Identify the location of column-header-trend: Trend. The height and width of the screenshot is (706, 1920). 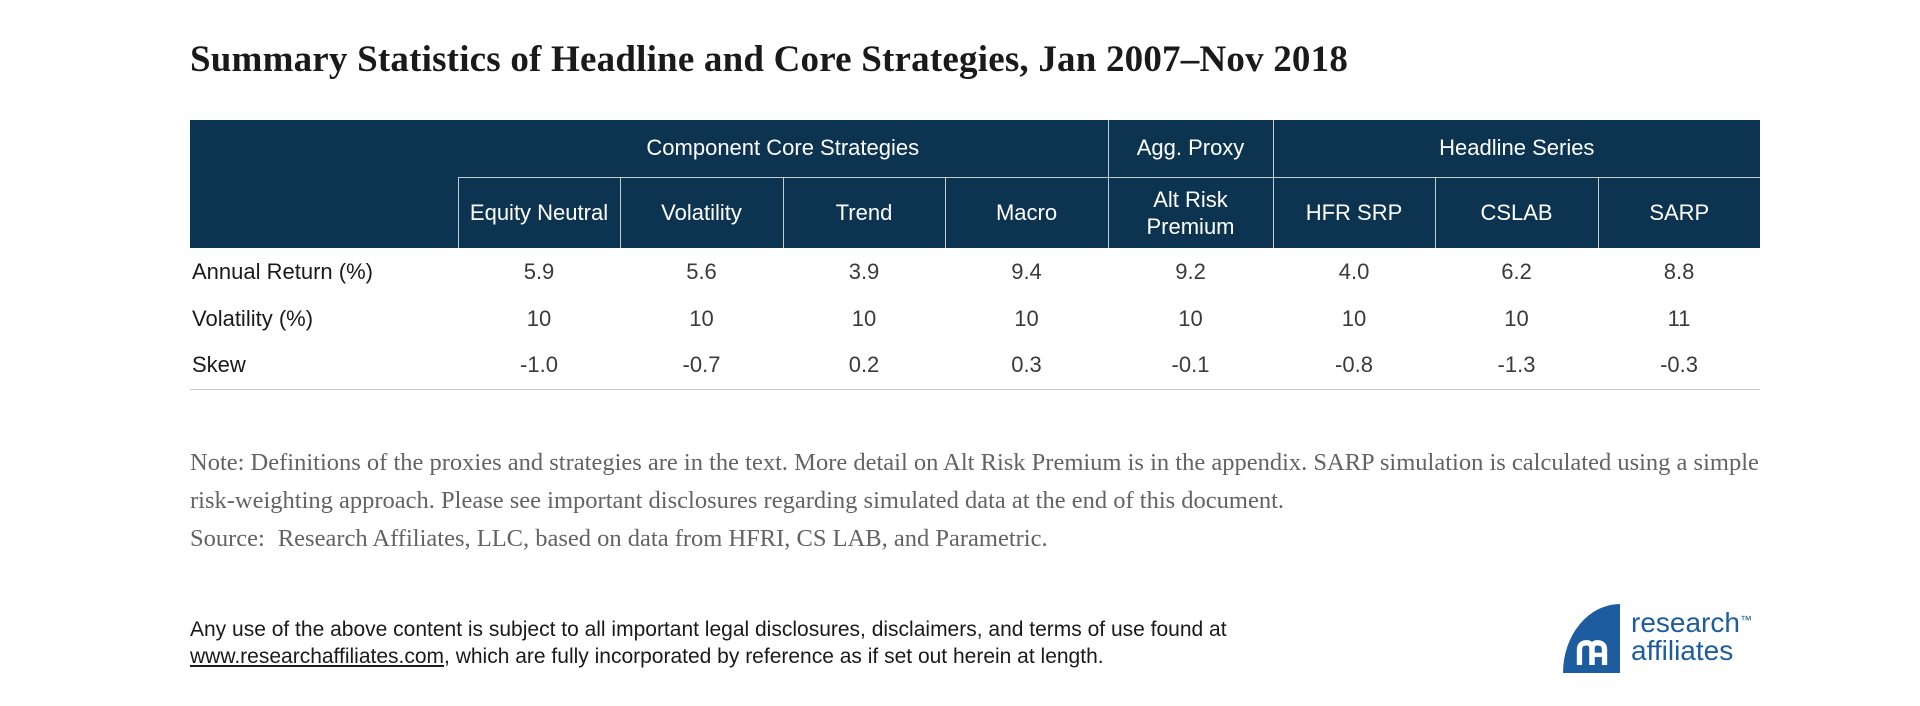
(863, 212).